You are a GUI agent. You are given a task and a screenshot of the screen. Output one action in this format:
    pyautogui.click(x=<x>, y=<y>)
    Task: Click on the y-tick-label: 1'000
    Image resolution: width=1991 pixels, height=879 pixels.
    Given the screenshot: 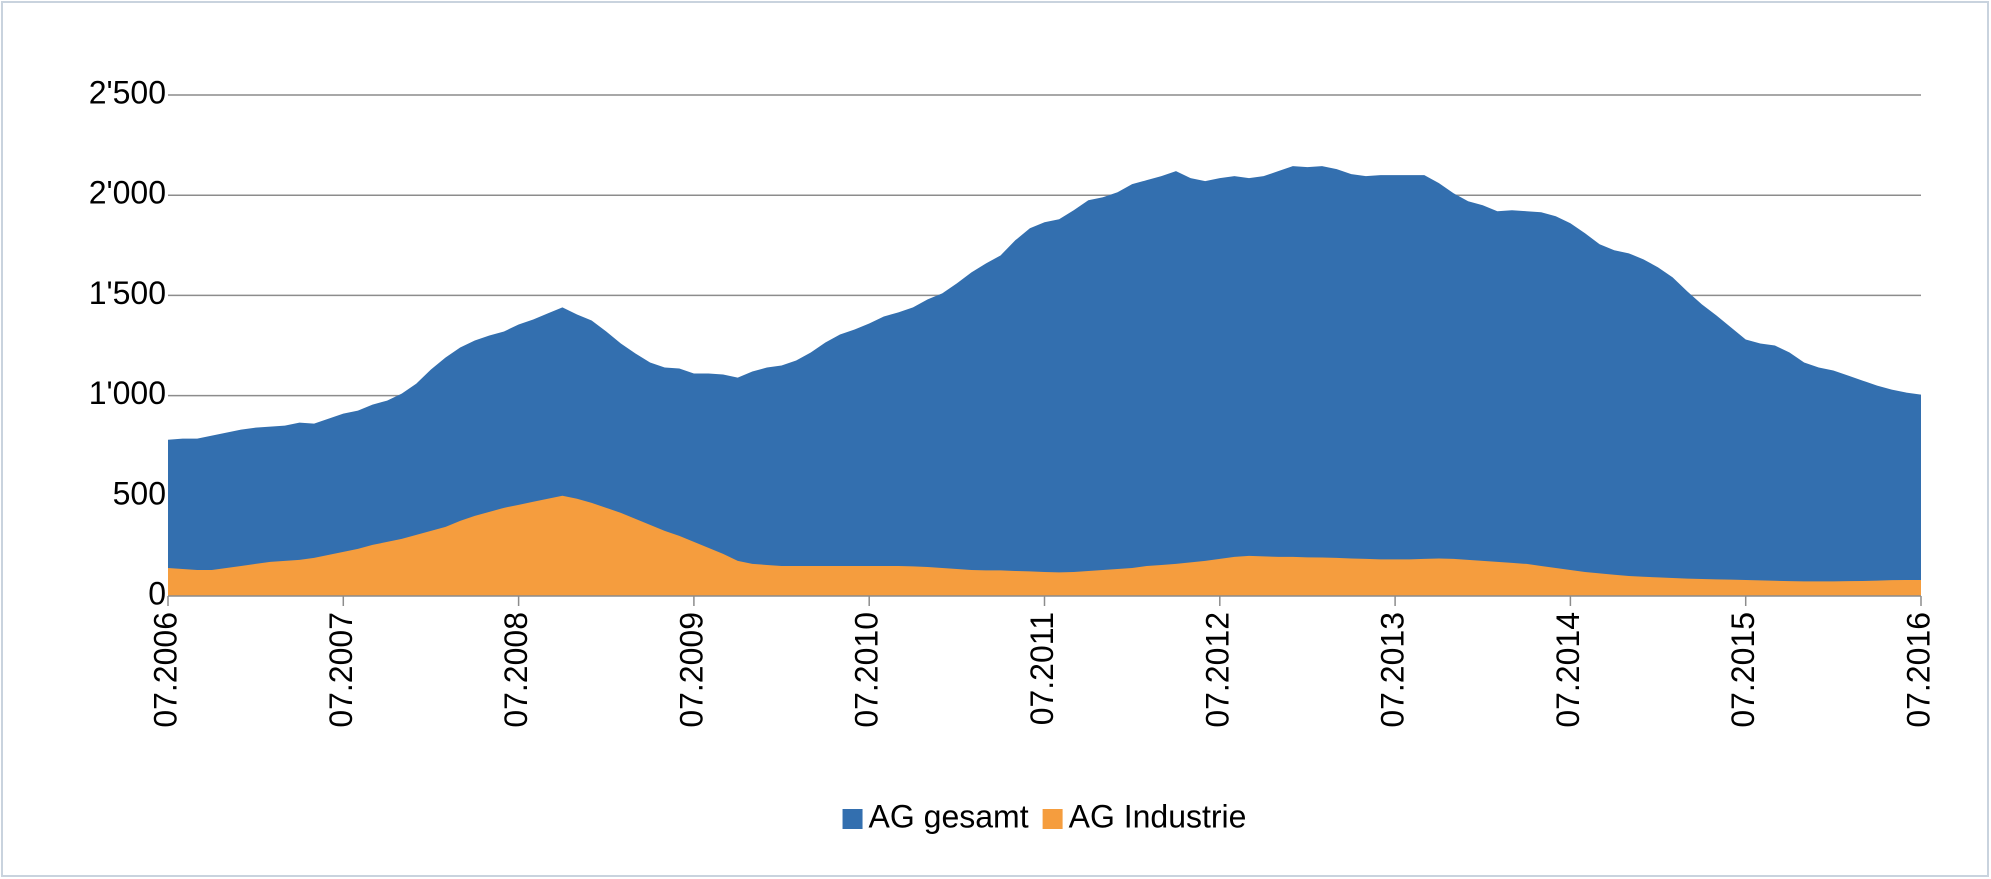 What is the action you would take?
    pyautogui.click(x=127, y=393)
    